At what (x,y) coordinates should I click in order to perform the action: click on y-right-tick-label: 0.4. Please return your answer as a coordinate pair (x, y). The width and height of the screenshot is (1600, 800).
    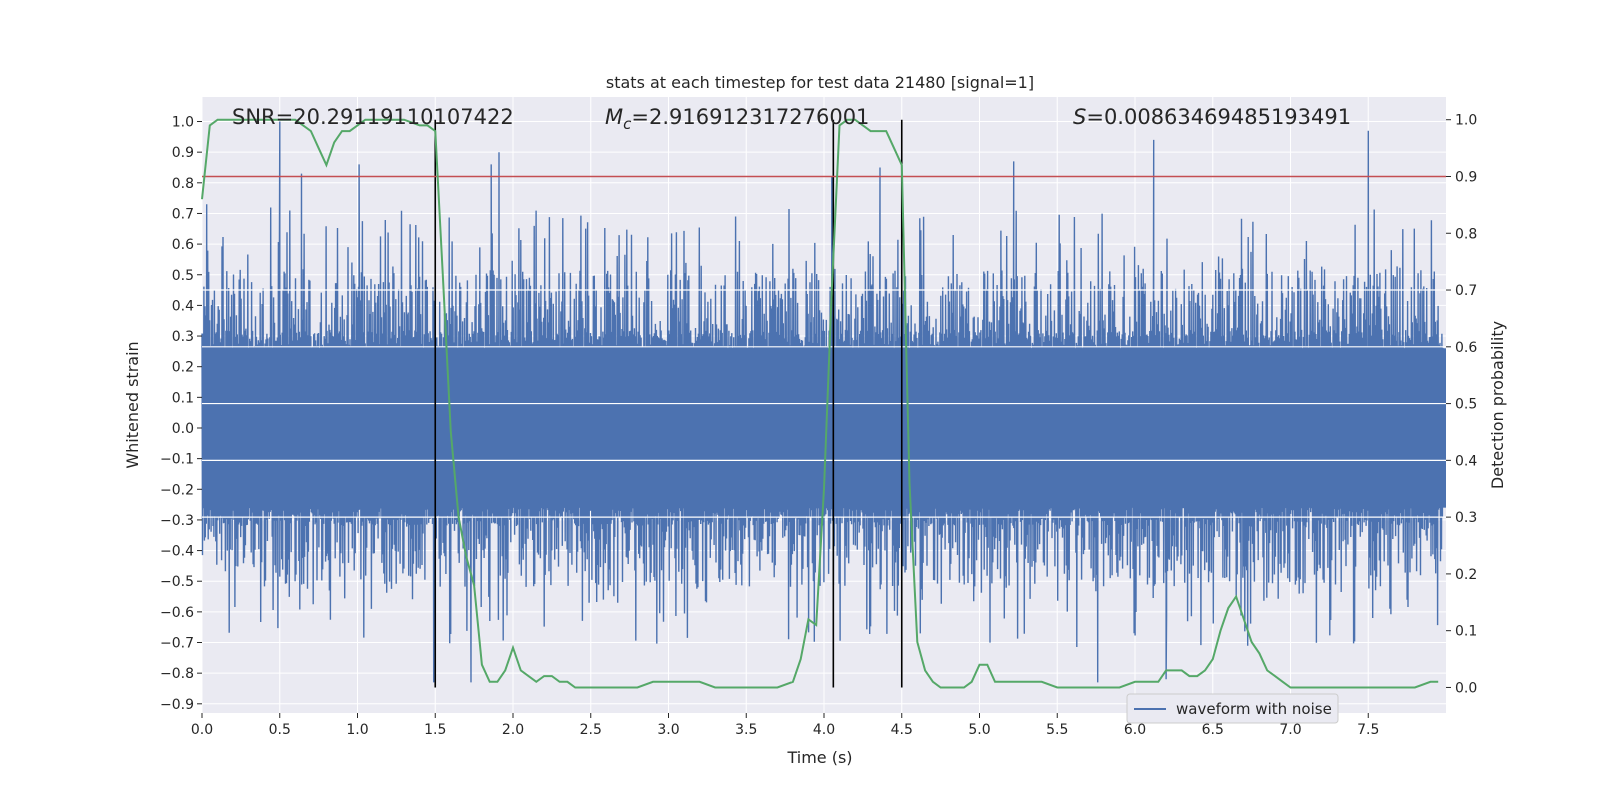
    Looking at the image, I should click on (1466, 461).